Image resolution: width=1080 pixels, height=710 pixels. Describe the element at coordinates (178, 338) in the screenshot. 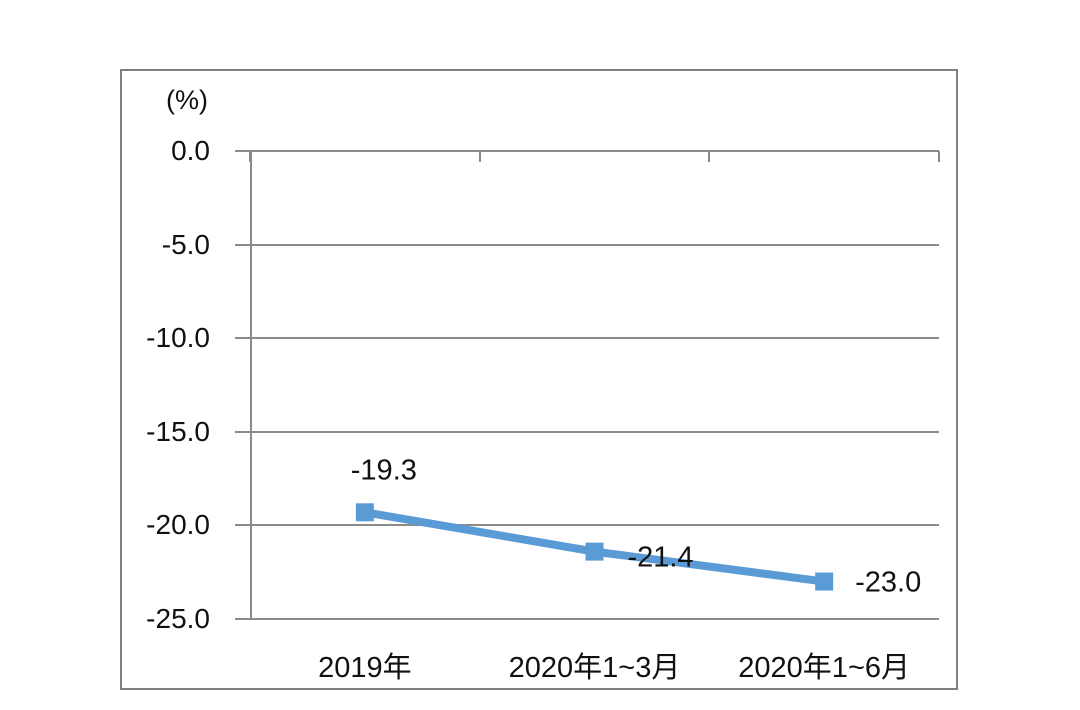

I see `y-axis-tick-label: -10.0` at that location.